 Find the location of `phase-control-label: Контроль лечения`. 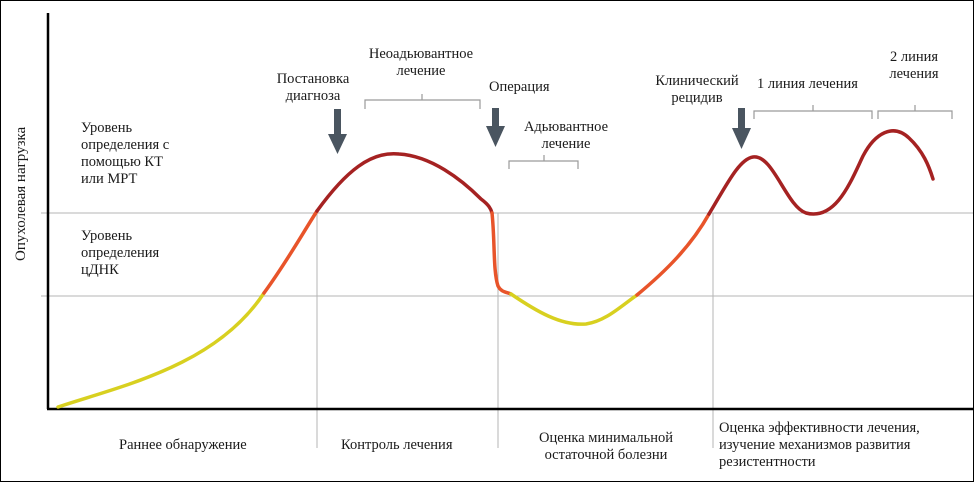

phase-control-label: Контроль лечения is located at coordinates (397, 445).